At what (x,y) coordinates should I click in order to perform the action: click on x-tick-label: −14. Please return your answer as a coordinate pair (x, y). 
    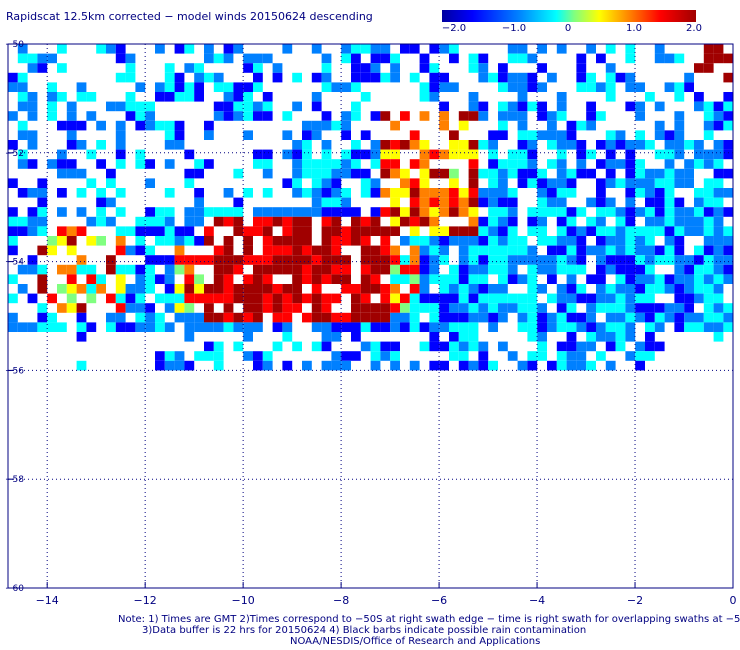
    Looking at the image, I should click on (47, 600).